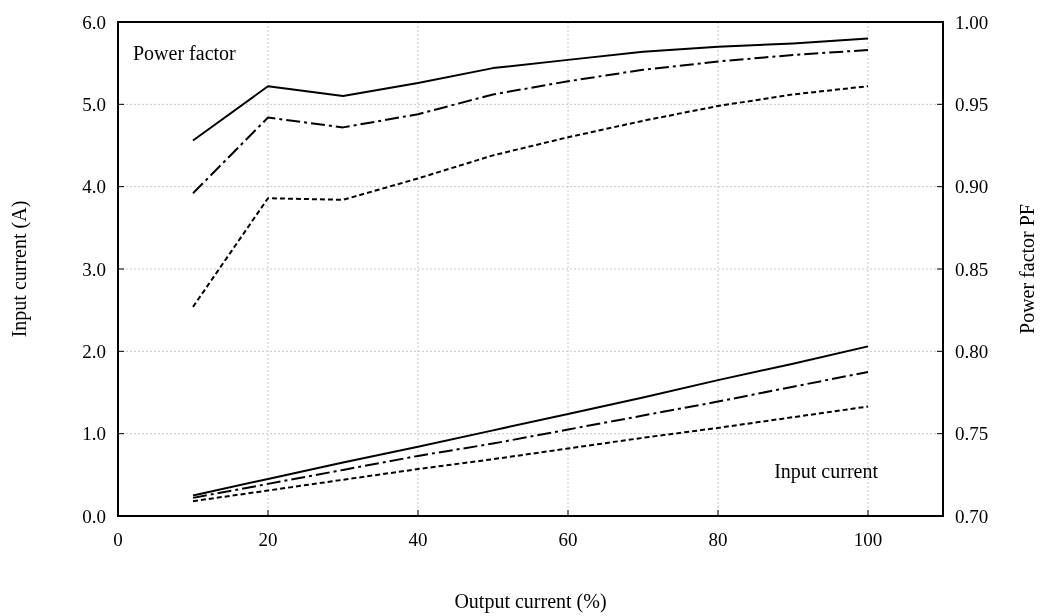 This screenshot has height=616, width=1052. I want to click on y2-tick-label: 0.90, so click(972, 187).